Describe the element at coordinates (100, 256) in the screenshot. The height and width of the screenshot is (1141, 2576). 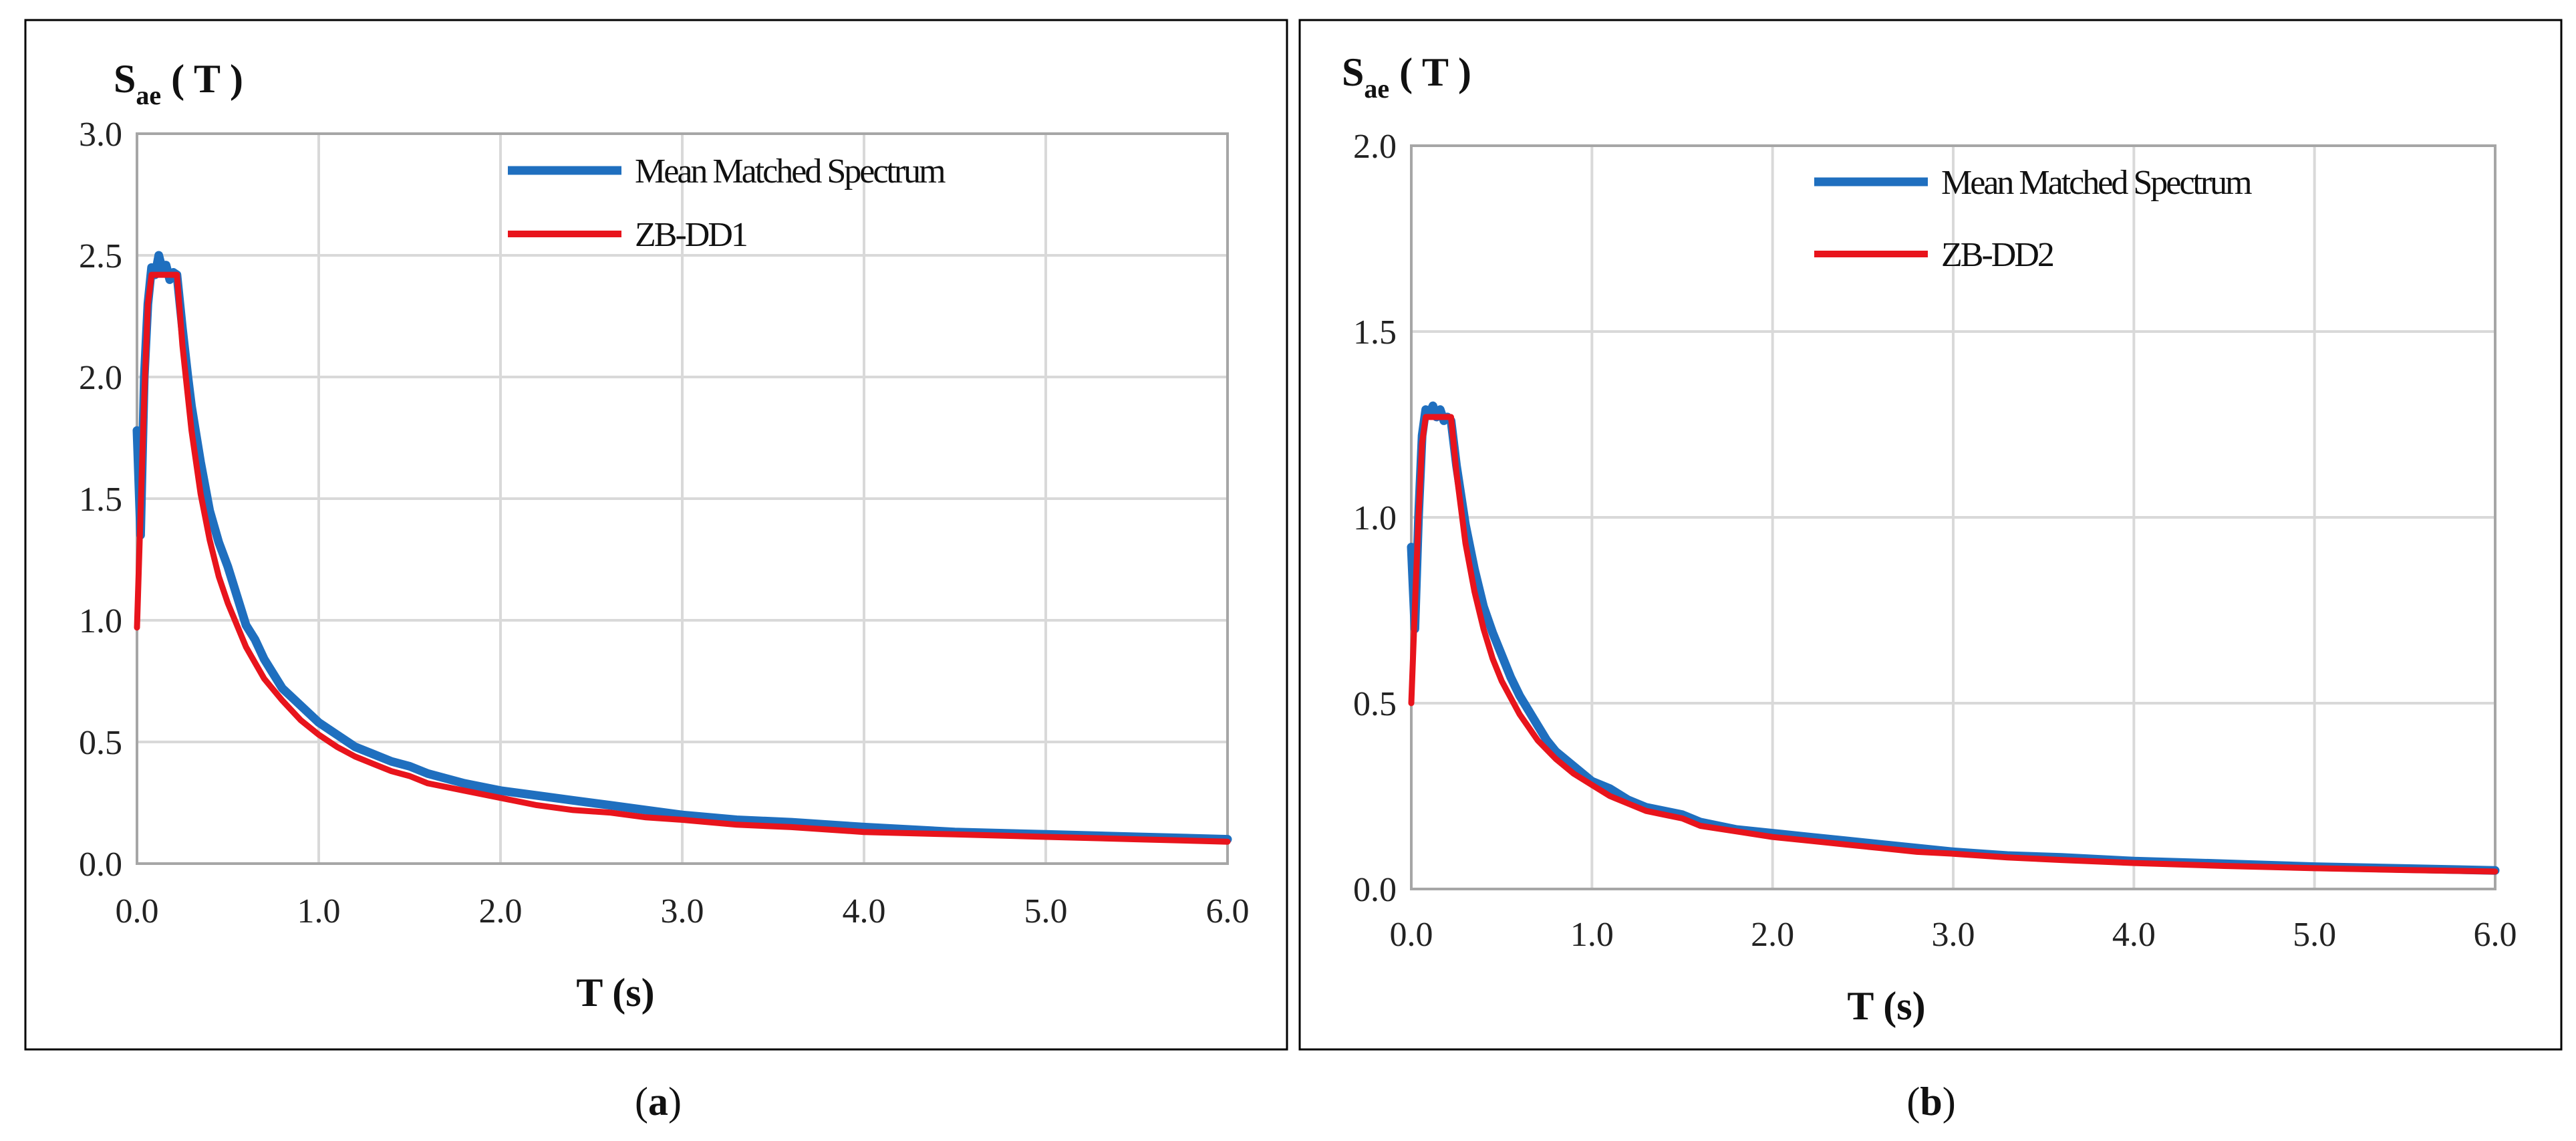
I see `y-tick-label: 2.5` at that location.